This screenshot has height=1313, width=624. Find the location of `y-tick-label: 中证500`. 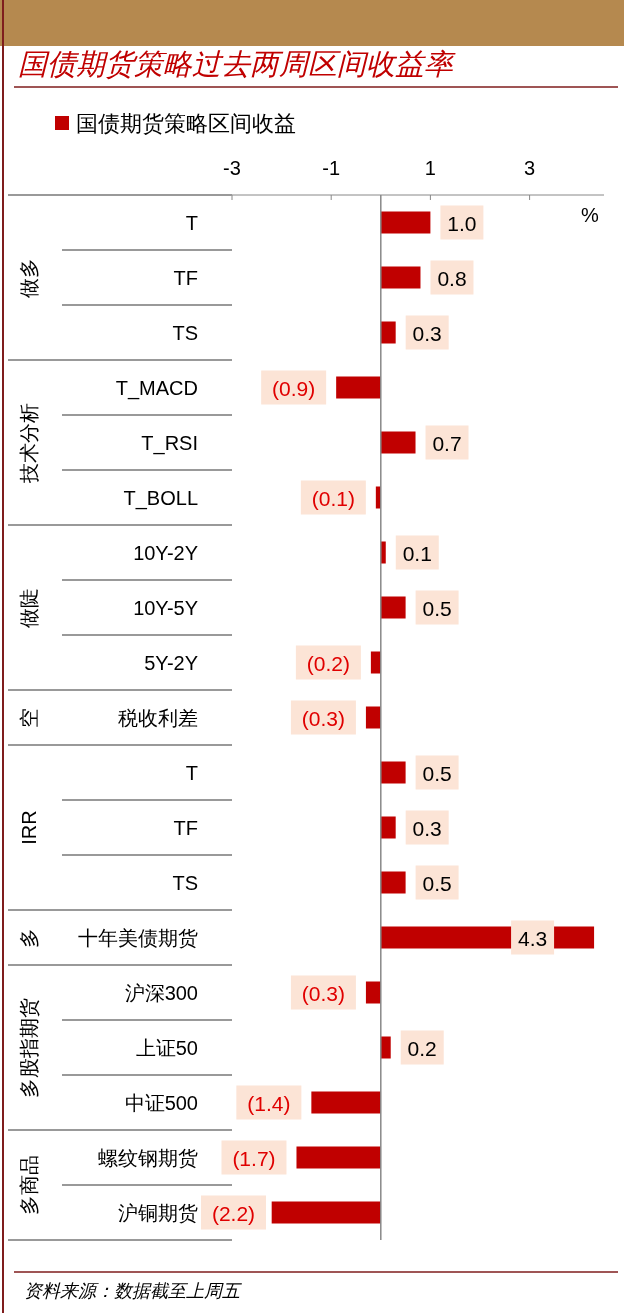

y-tick-label: 中证500 is located at coordinates (161, 1102).